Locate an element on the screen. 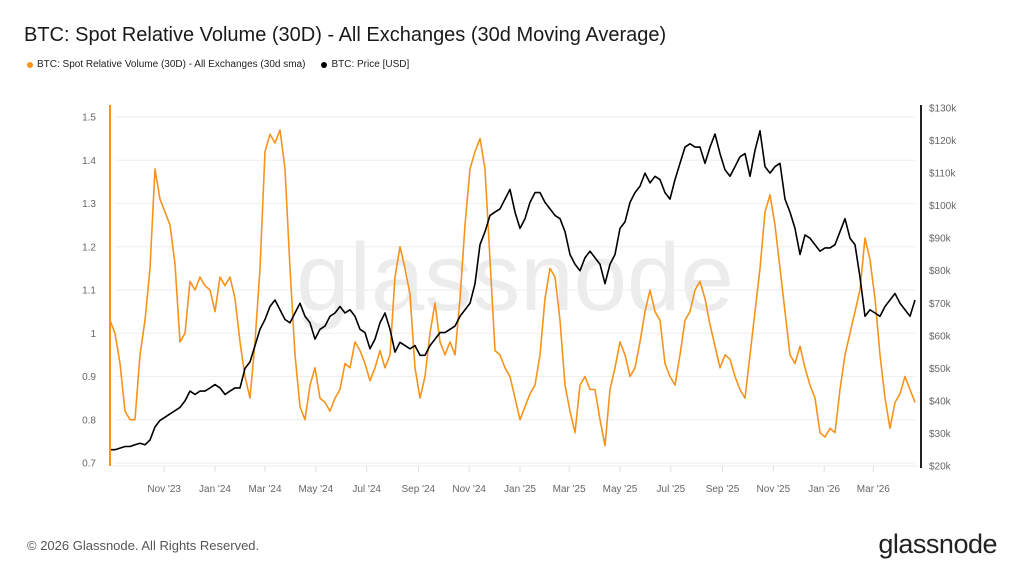  legend-label-price: BTC: Price [USD] is located at coordinates (370, 64).